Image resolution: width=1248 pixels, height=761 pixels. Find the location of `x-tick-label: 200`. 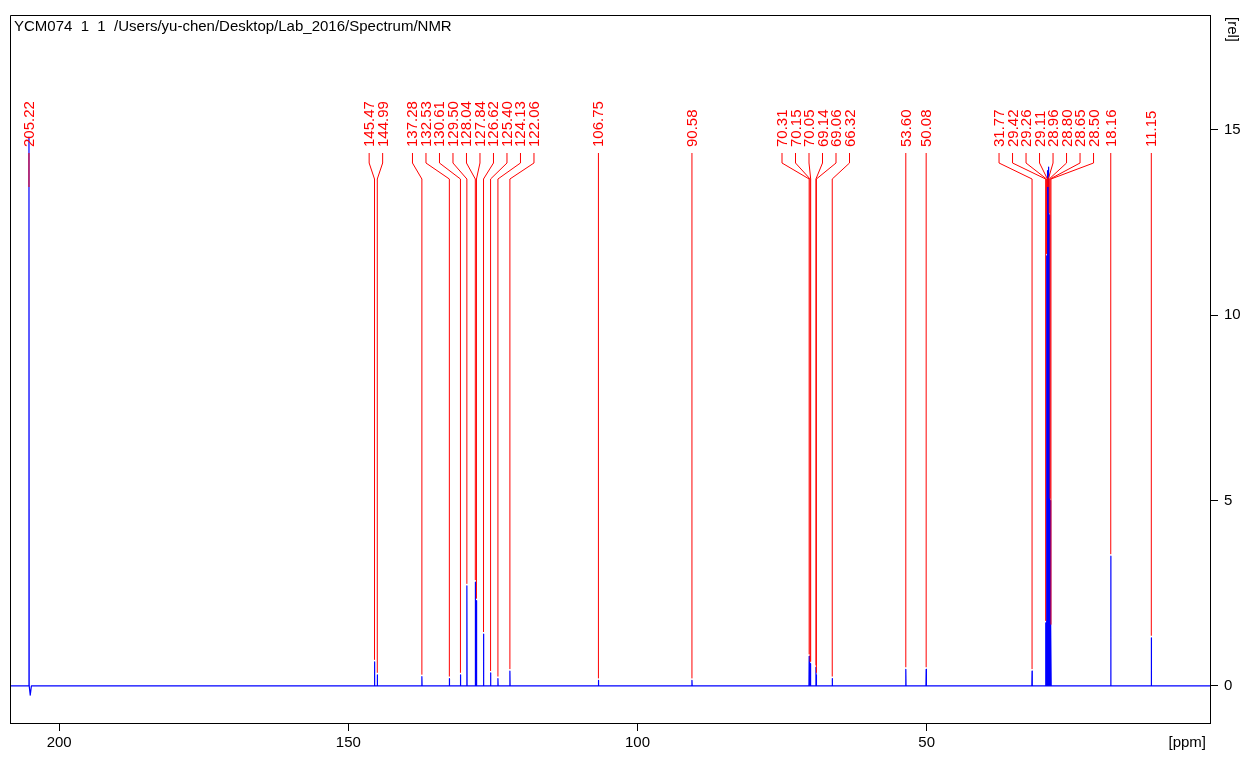

x-tick-label: 200 is located at coordinates (59, 742).